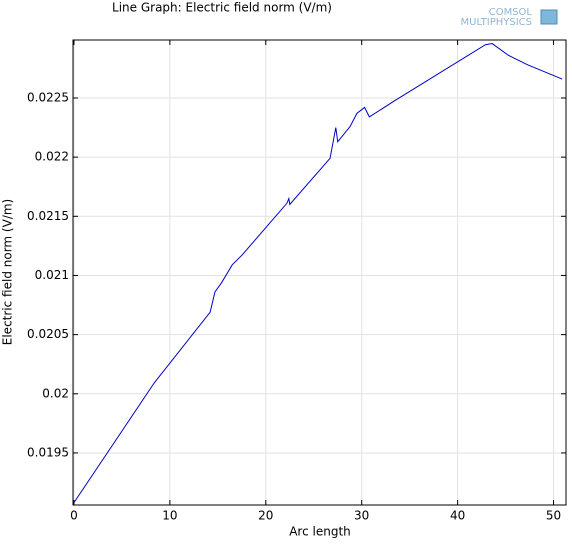  Describe the element at coordinates (74, 516) in the screenshot. I see `x-tick-label: 0` at that location.